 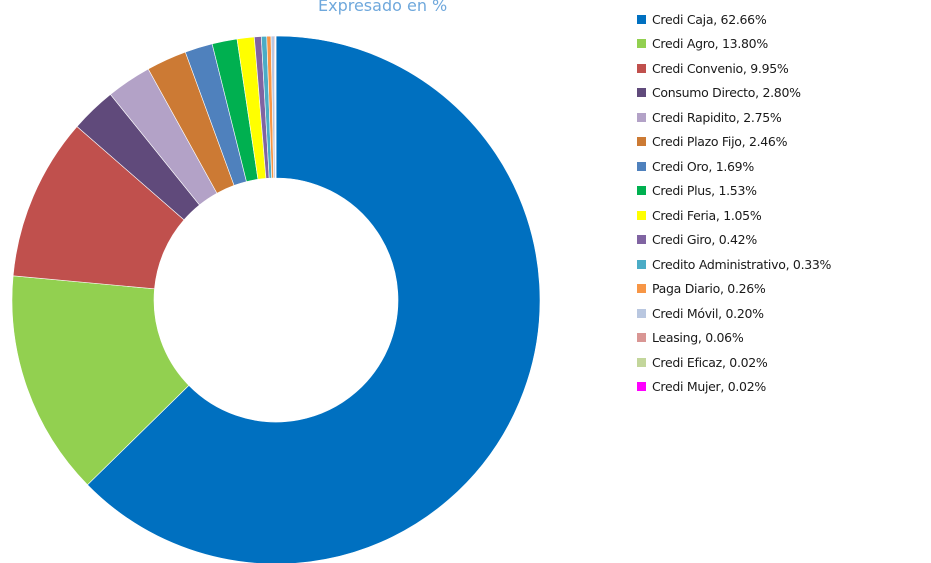 I want to click on donut-slice, so click(x=100, y=380).